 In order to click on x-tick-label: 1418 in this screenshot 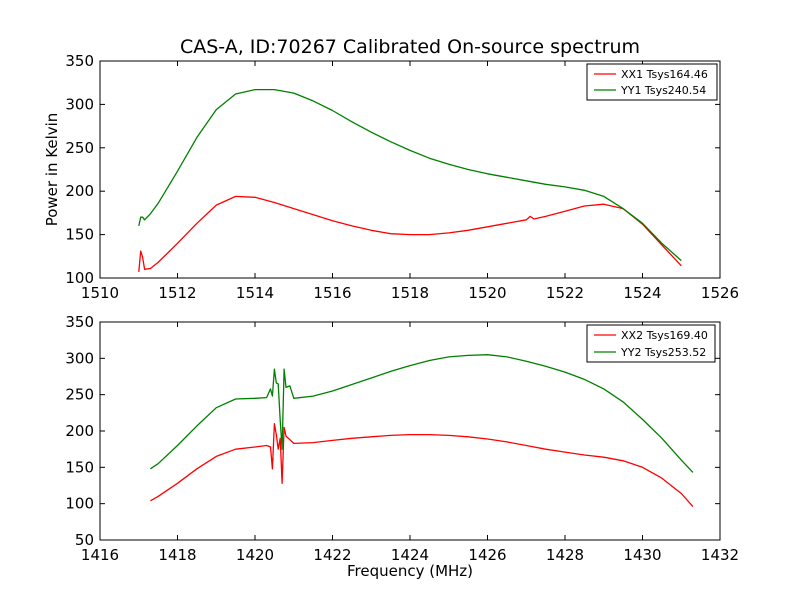, I will do `click(177, 555)`.